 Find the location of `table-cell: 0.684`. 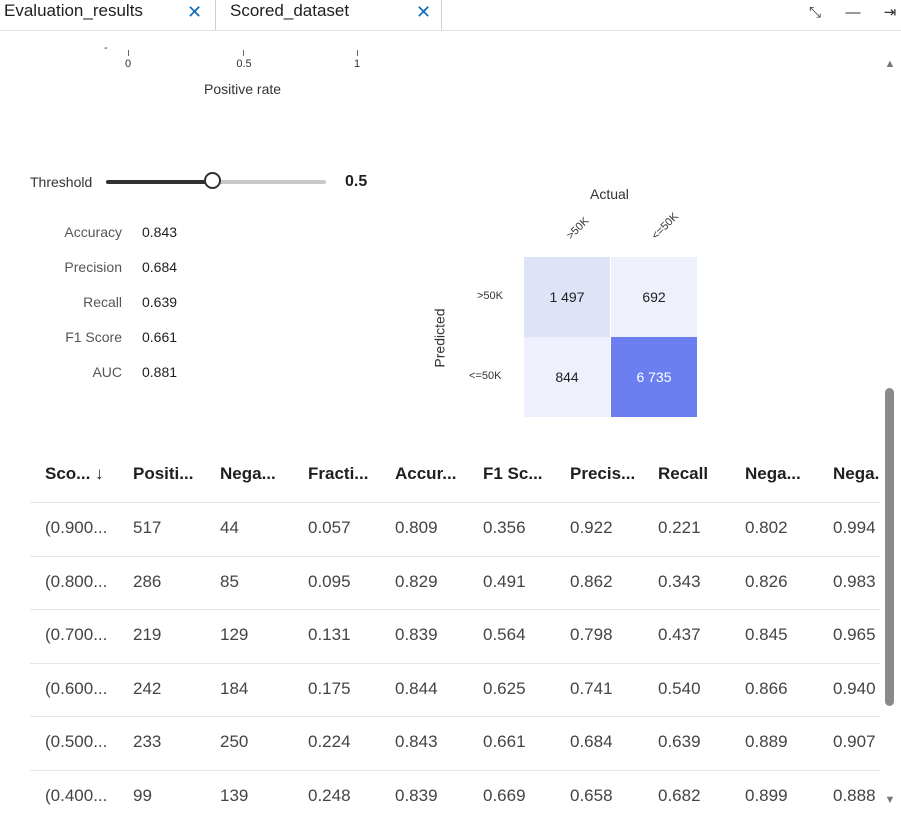

table-cell: 0.684 is located at coordinates (591, 741).